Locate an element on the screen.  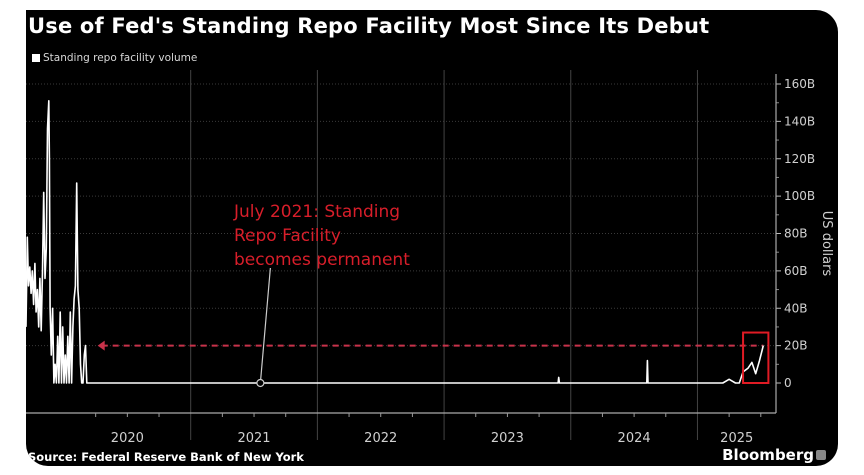
y-axis: 0 20B 40B 60B 80B 100B 120B 140B 160B US dollars is located at coordinates (804, 243).